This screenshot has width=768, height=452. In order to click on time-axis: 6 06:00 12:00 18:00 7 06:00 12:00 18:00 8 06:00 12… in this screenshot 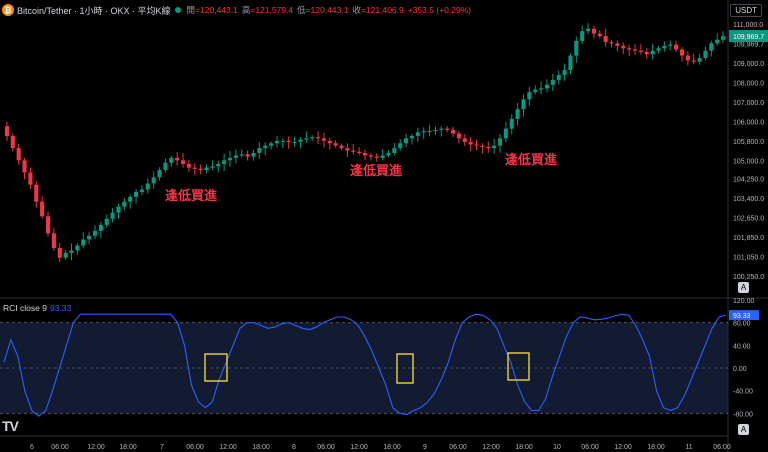, I will do `click(380, 447)`.